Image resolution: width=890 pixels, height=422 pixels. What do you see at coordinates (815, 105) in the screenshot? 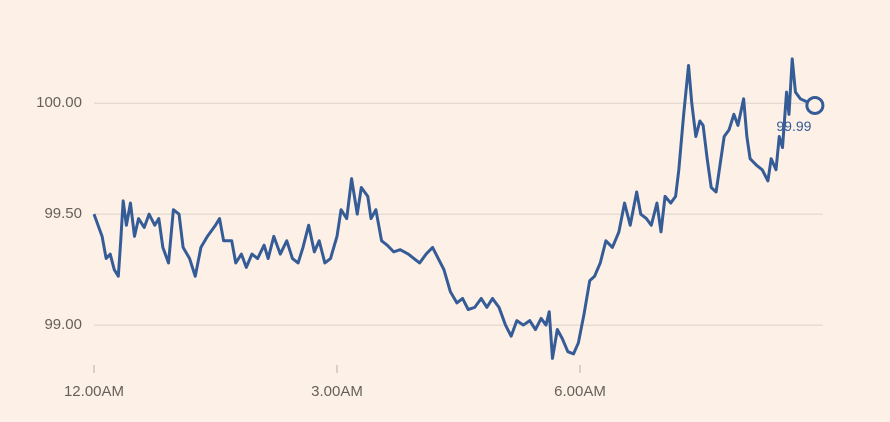
I see `last-point` at bounding box center [815, 105].